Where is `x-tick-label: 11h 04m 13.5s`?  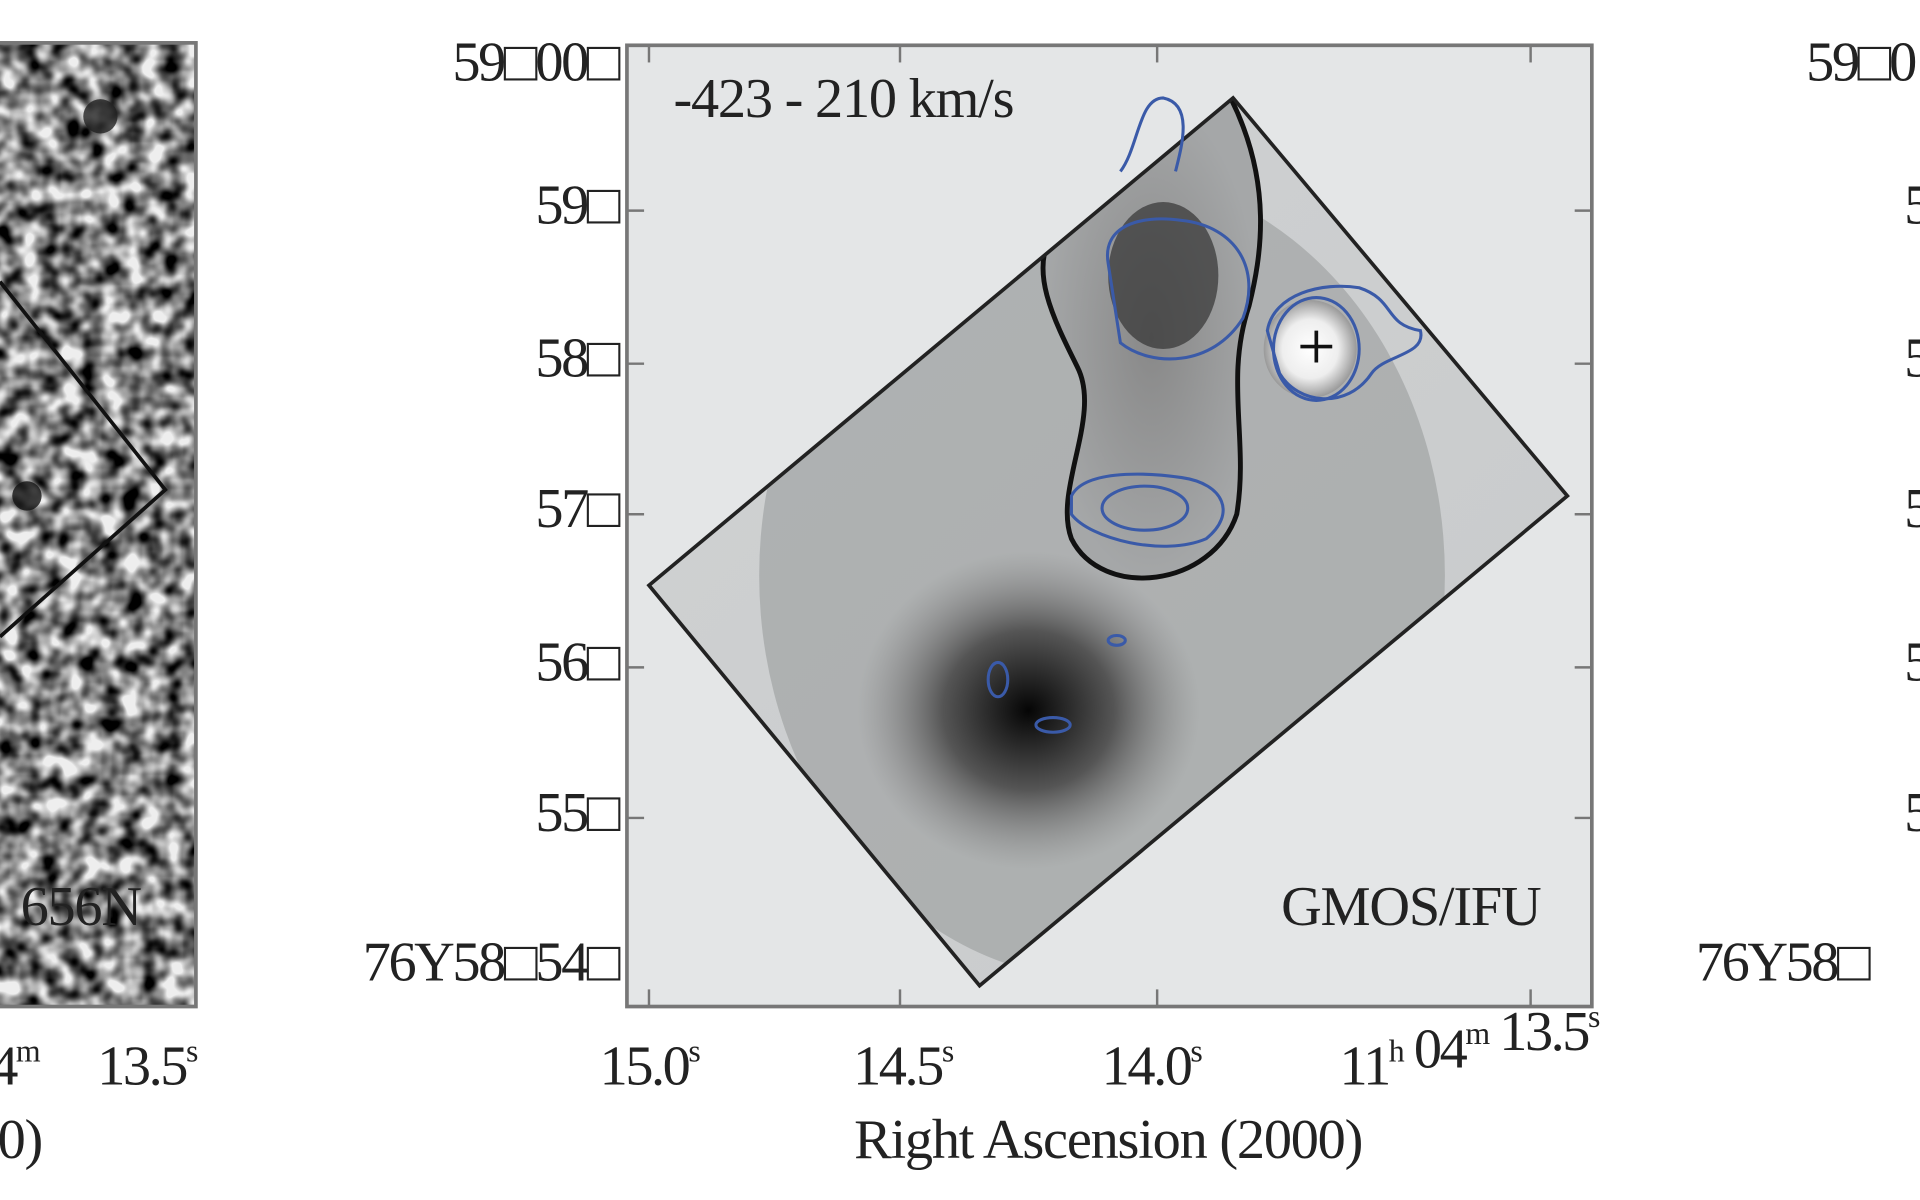
x-tick-label: 11h 04m 13.5s is located at coordinates (1469, 1048).